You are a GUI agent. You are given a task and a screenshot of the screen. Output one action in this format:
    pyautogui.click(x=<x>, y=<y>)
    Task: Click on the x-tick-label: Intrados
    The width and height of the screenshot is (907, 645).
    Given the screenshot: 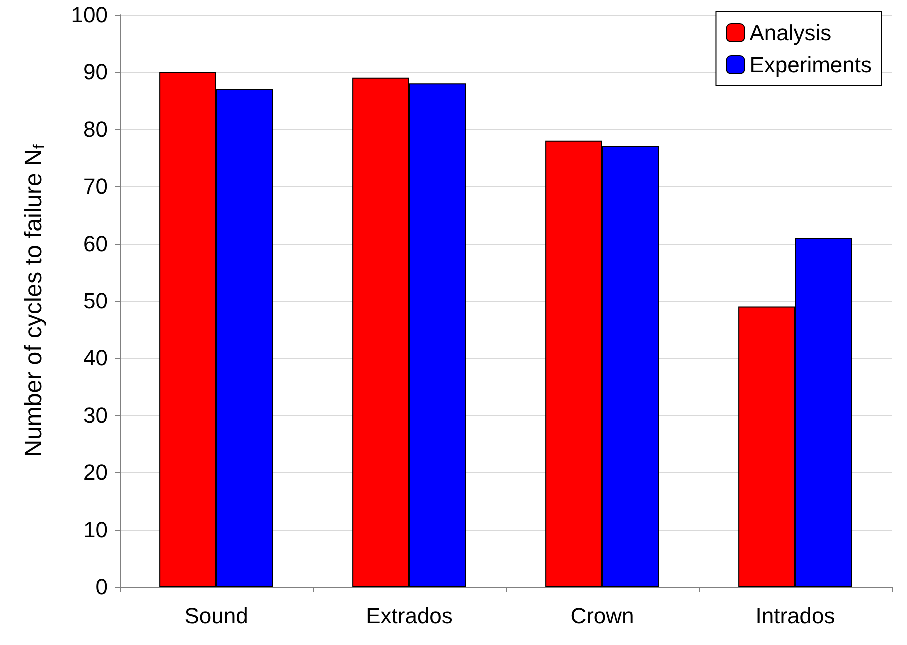 What is the action you would take?
    pyautogui.click(x=796, y=616)
    